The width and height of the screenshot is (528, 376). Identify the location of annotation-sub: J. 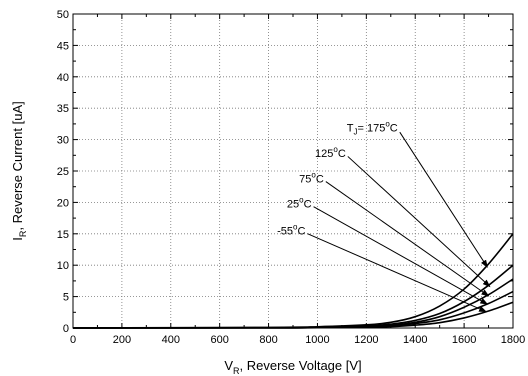
(356, 131).